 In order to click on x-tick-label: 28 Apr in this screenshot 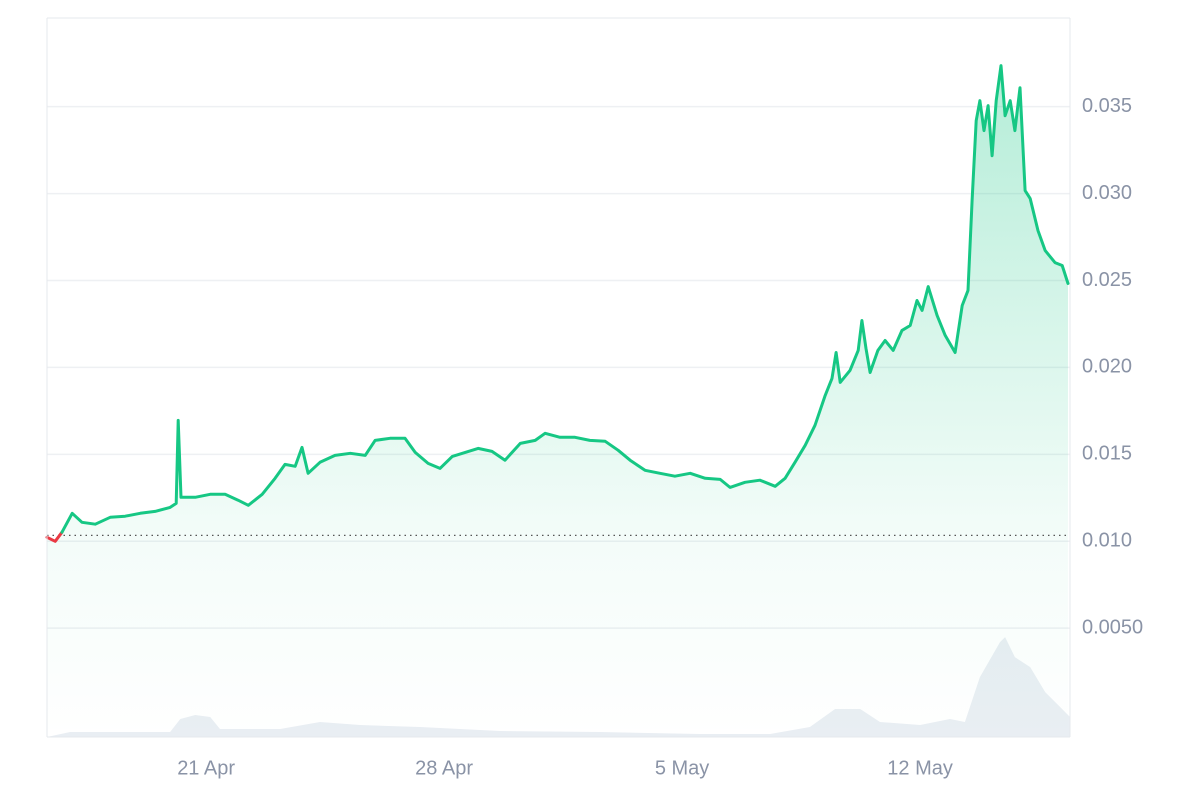, I will do `click(444, 768)`.